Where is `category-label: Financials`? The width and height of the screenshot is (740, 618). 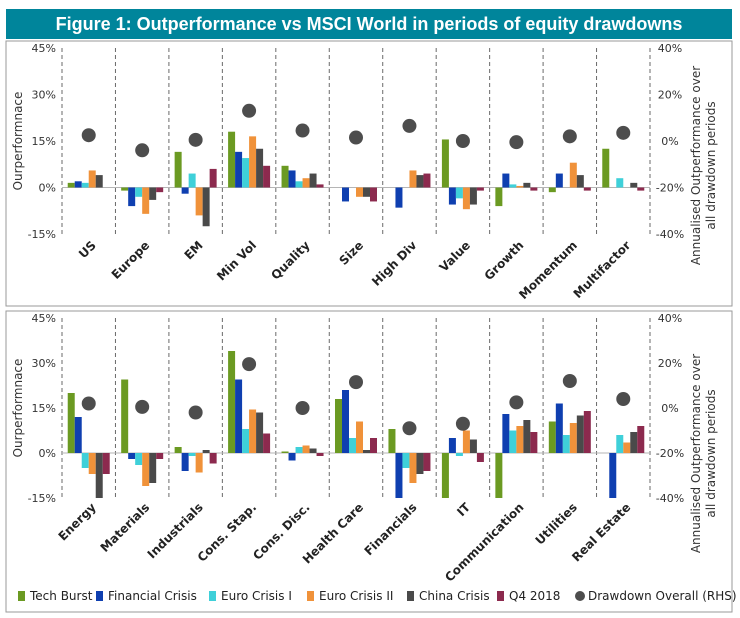
category-label: Financials is located at coordinates (391, 529).